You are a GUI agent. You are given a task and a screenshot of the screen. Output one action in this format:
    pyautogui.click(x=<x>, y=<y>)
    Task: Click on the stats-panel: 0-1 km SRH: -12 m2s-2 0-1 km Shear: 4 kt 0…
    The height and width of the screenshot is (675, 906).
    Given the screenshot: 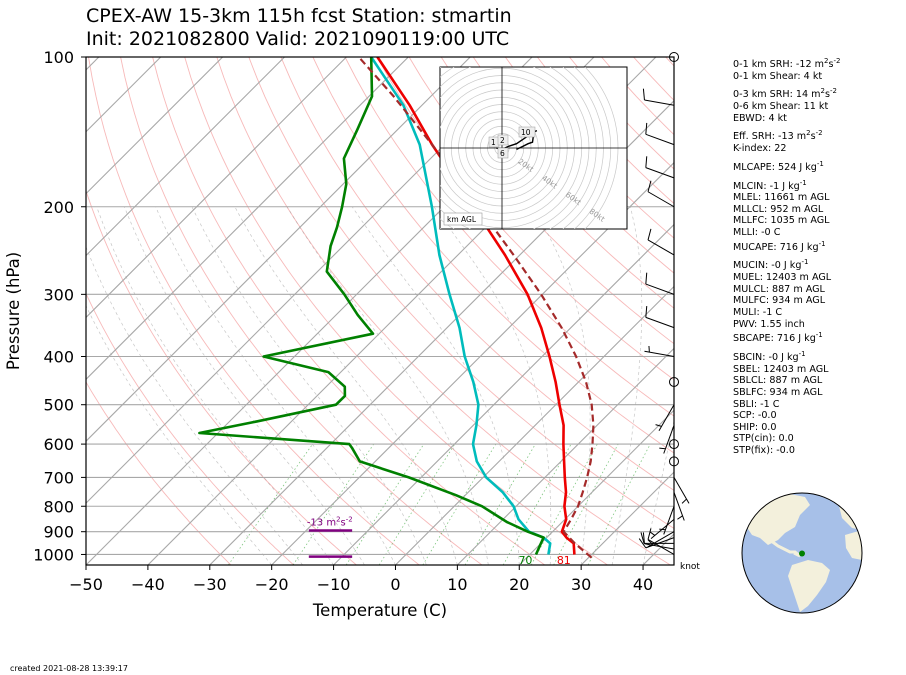 What is the action you would take?
    pyautogui.click(x=786, y=256)
    